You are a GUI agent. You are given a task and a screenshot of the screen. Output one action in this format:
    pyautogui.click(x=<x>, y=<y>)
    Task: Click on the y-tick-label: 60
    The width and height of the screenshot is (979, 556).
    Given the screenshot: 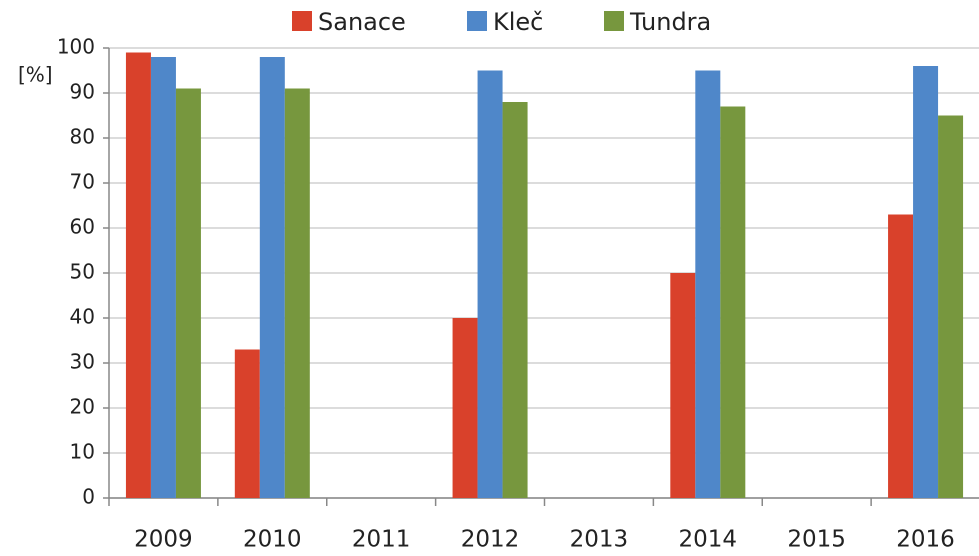 What is the action you would take?
    pyautogui.click(x=82, y=227)
    